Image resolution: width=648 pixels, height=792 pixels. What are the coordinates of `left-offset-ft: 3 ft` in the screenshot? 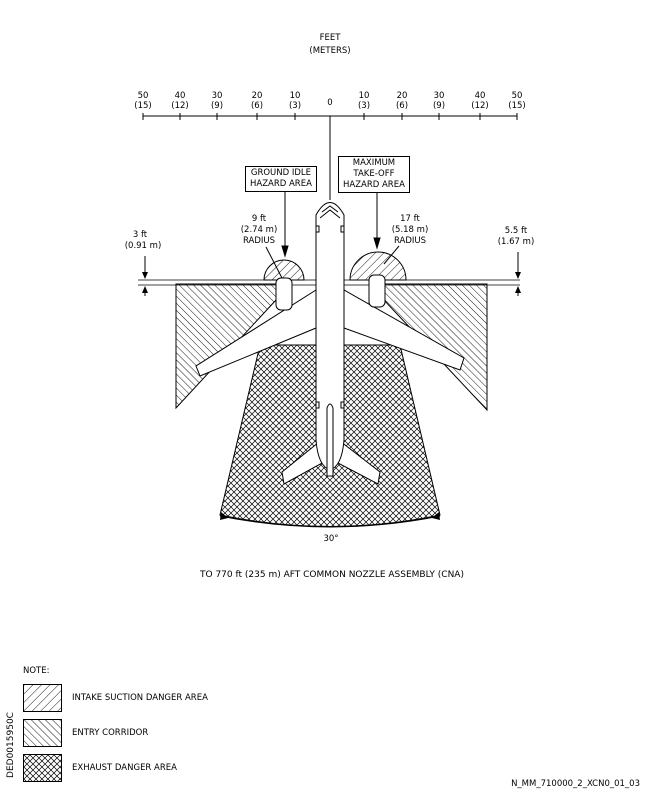 It's located at (140, 235).